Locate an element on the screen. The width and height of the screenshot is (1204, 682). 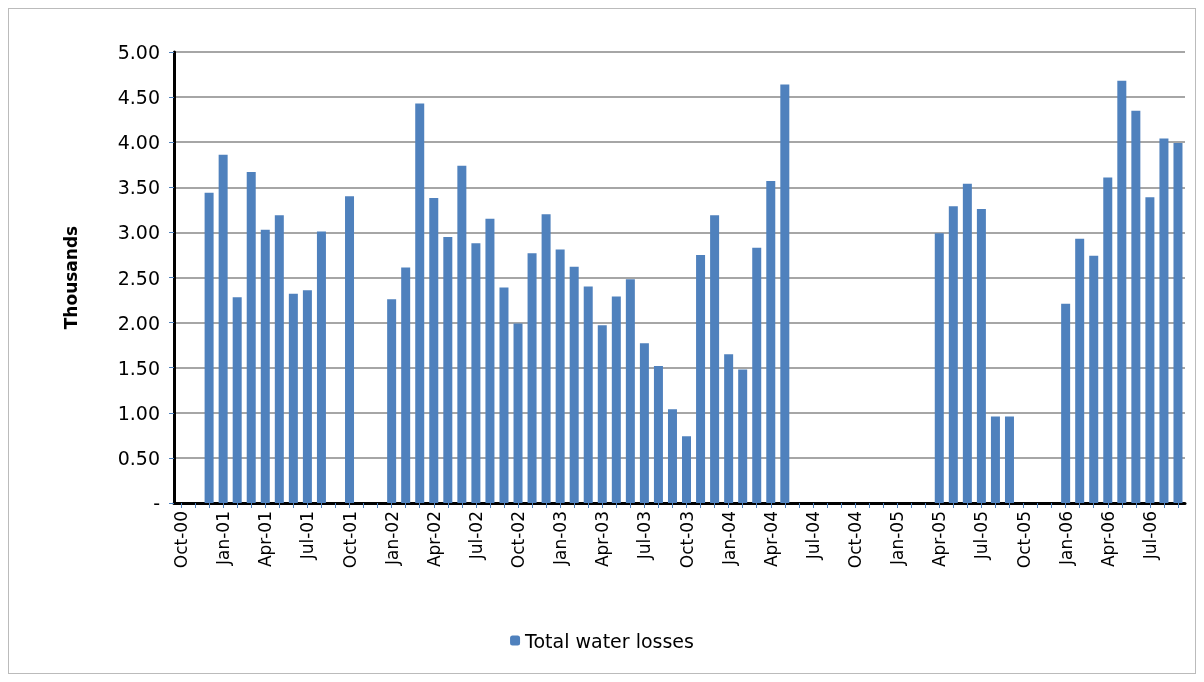
x-tick-label: Oct-05 is located at coordinates (1023, 540).